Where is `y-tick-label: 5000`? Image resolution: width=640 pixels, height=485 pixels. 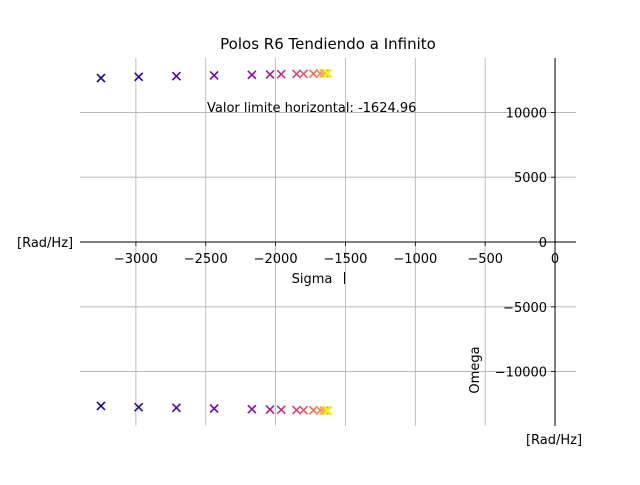
y-tick-label: 5000 is located at coordinates (530, 178).